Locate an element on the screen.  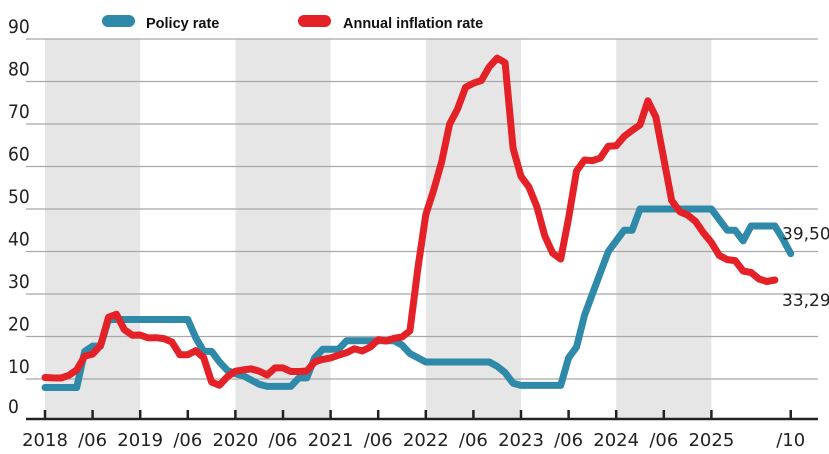
legend-item-annual-inflation-rate: Annual inflation rate is located at coordinates (390, 23).